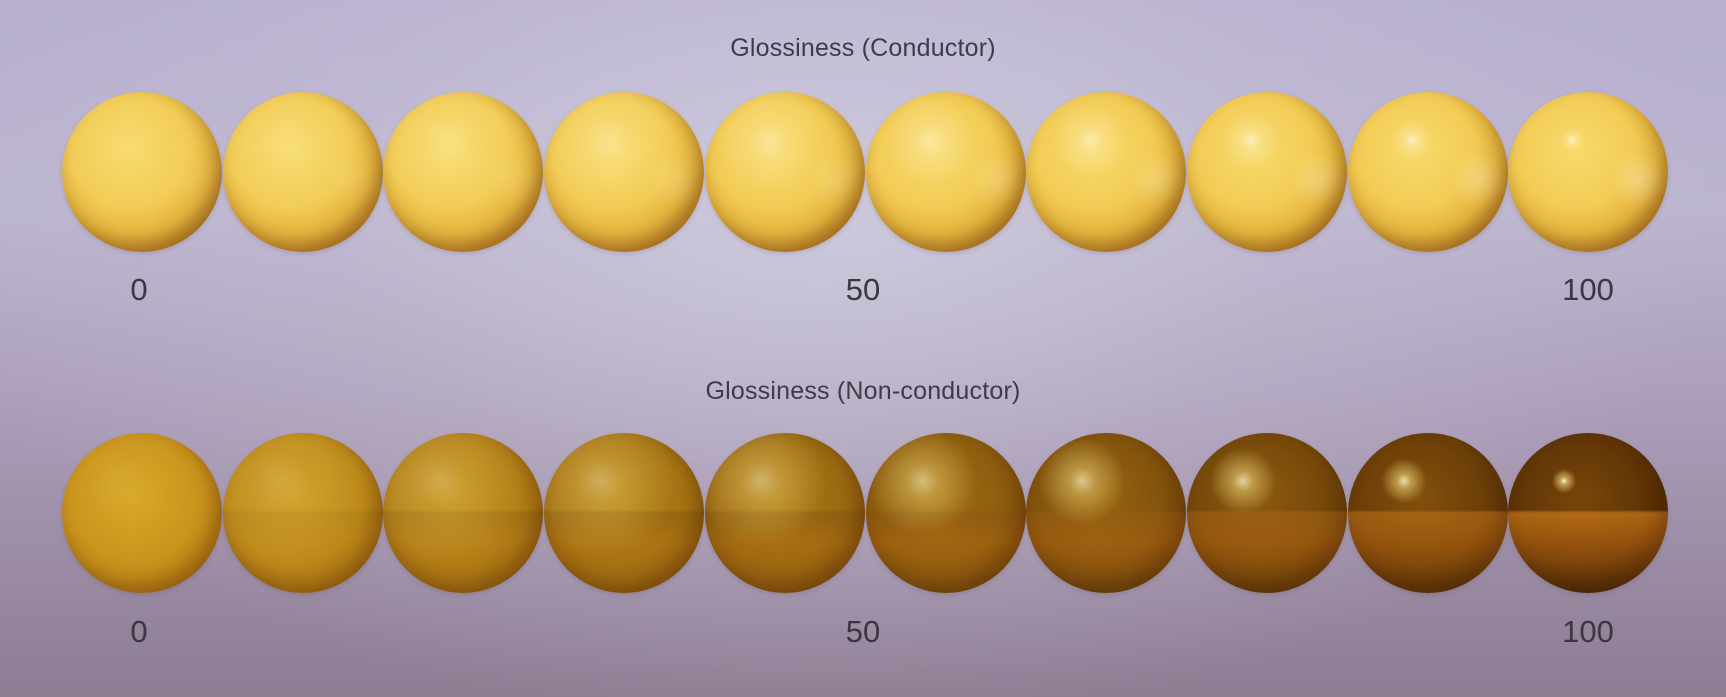 The height and width of the screenshot is (697, 1726). I want to click on section-title-conductor: Glossiness (Conductor), so click(863, 48).